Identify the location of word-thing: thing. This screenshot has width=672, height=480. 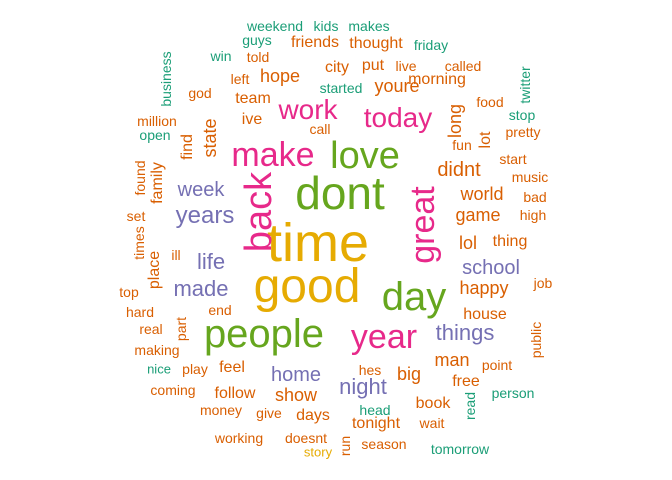
(510, 241).